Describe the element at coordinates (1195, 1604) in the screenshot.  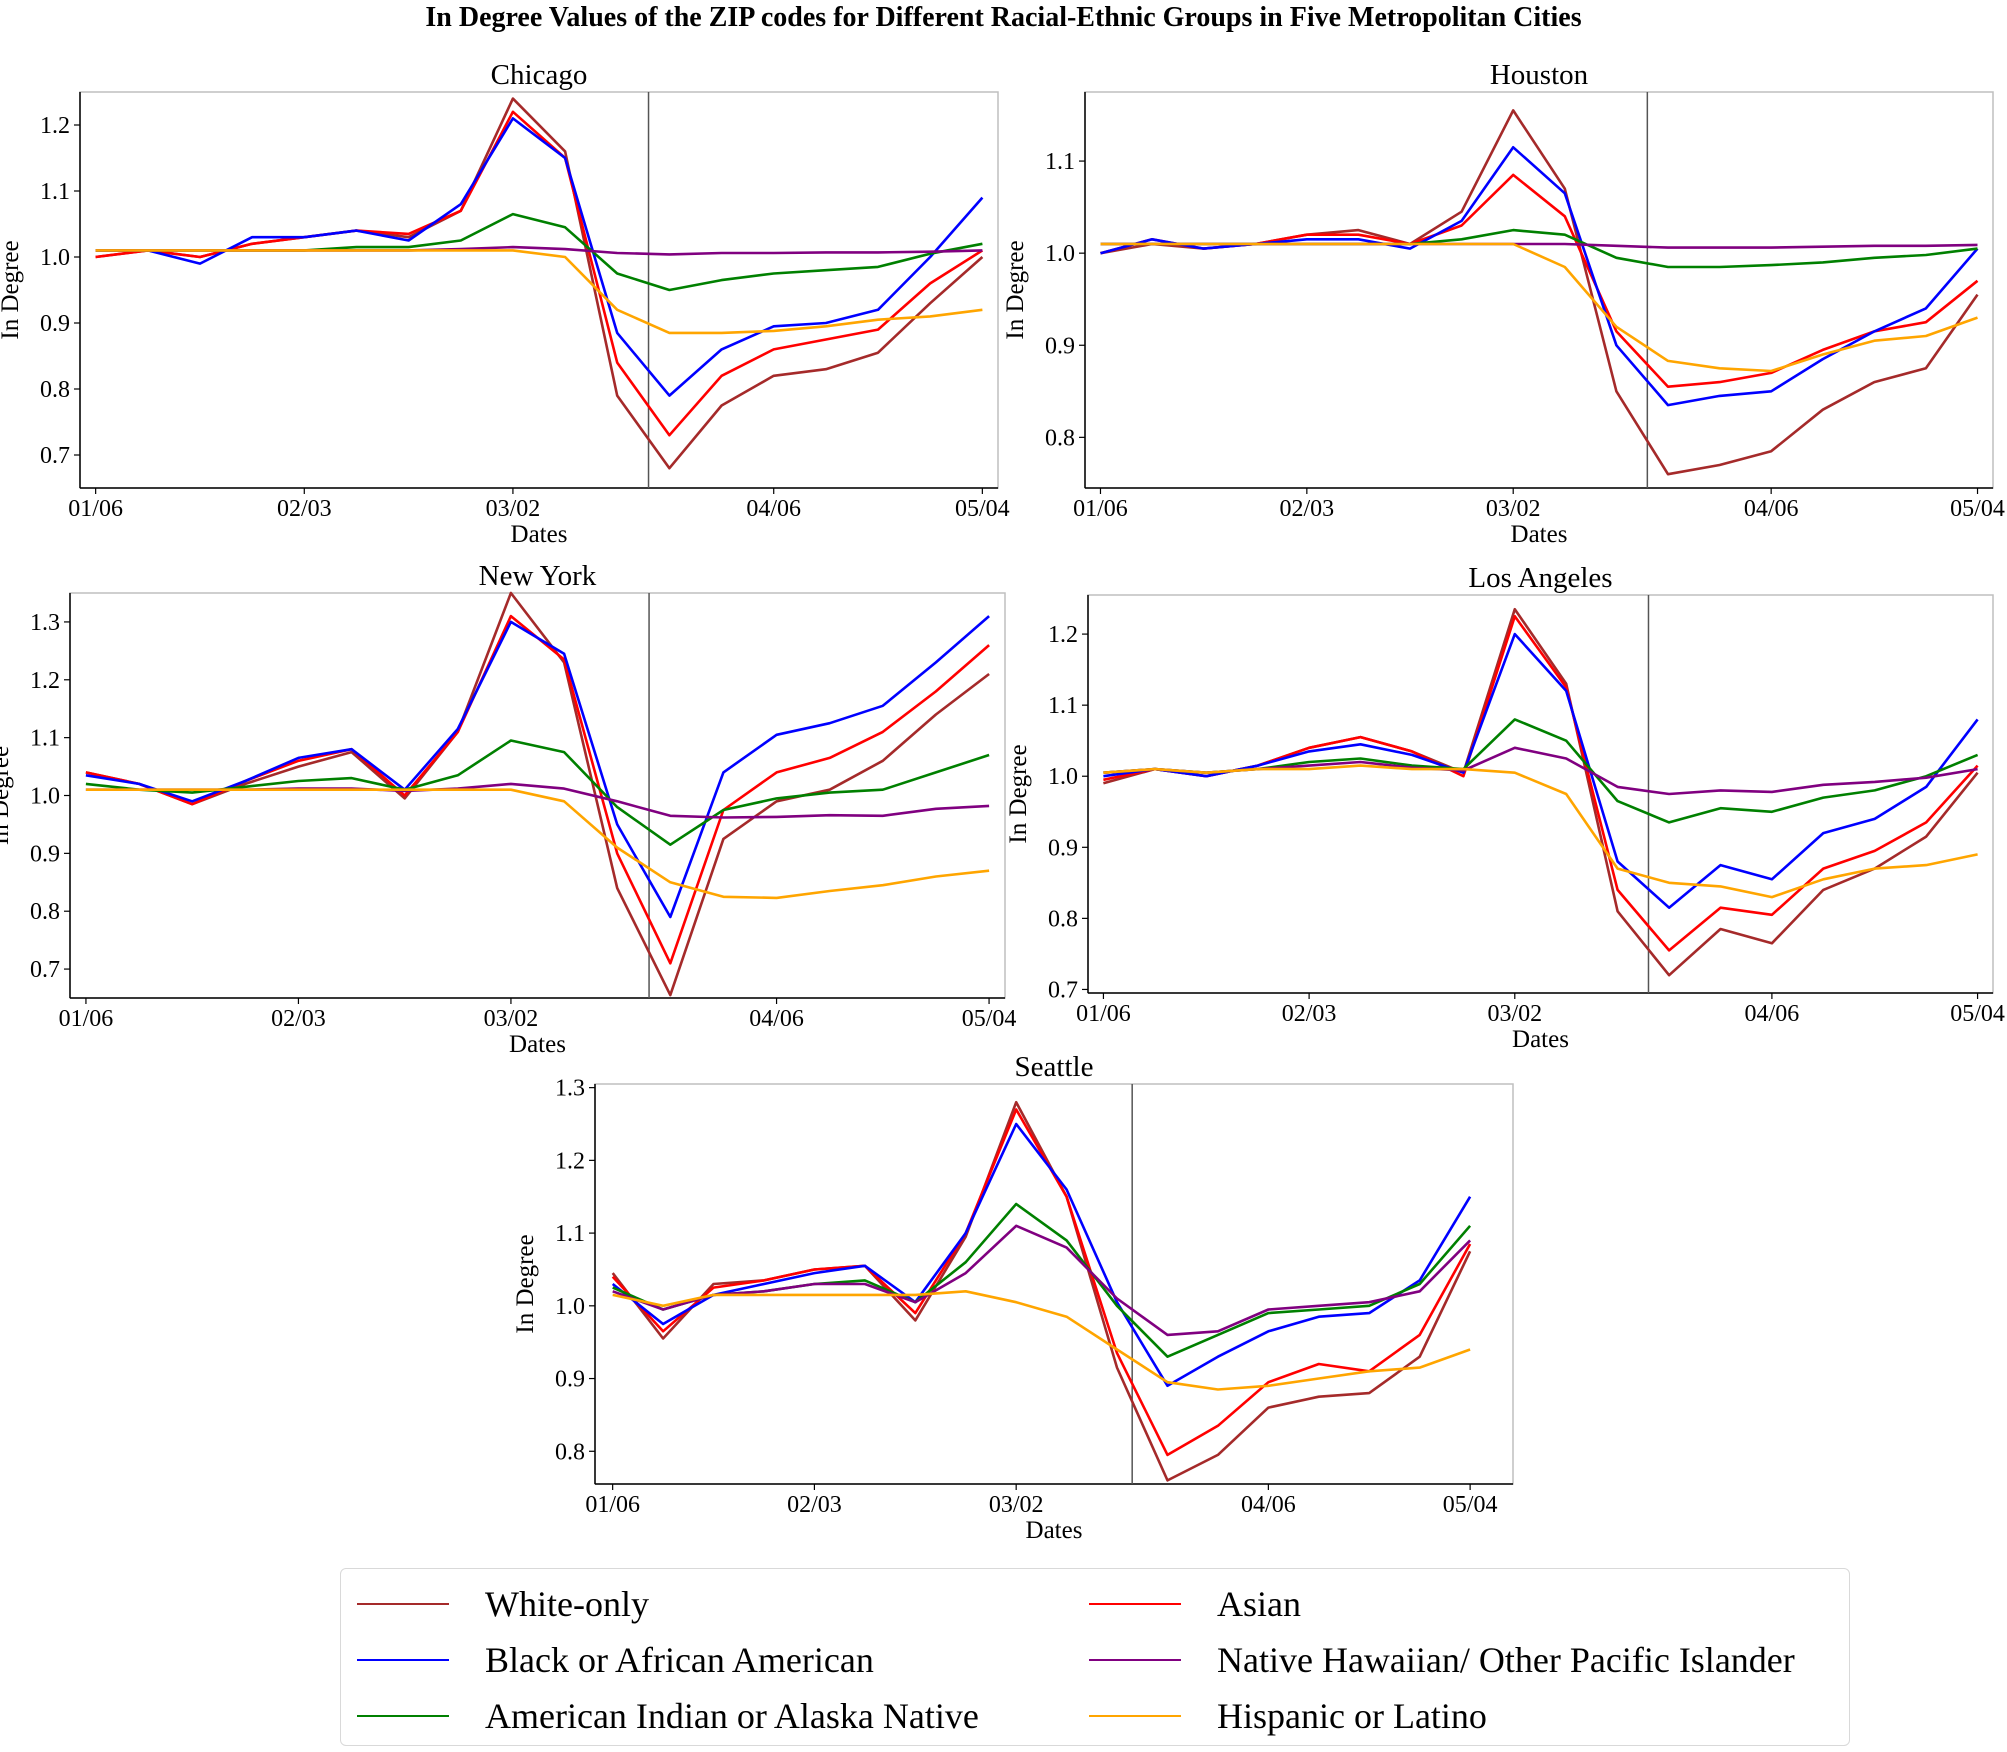
I see `legend-item-asian: Asian` at that location.